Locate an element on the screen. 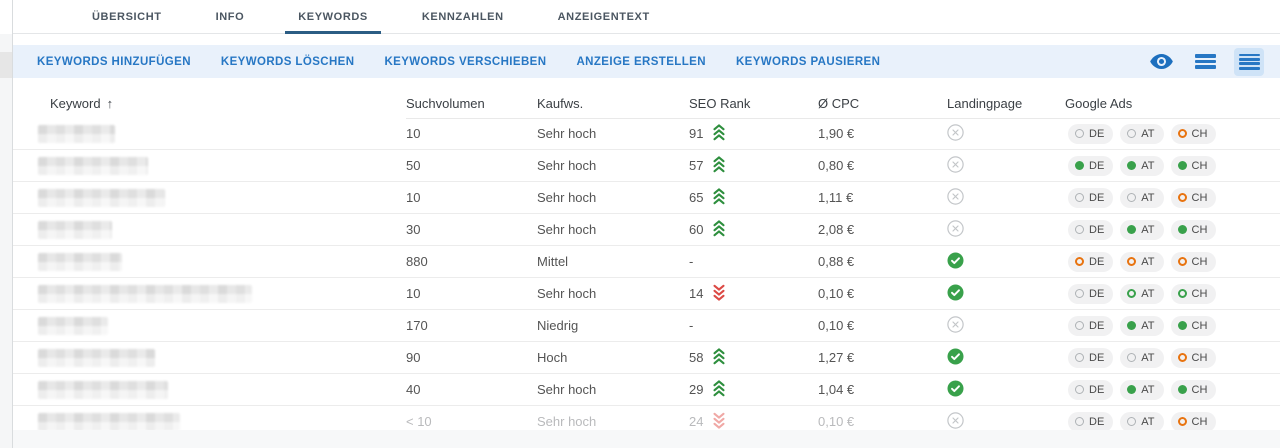  kaufws-cell: Hoch is located at coordinates (552, 357).